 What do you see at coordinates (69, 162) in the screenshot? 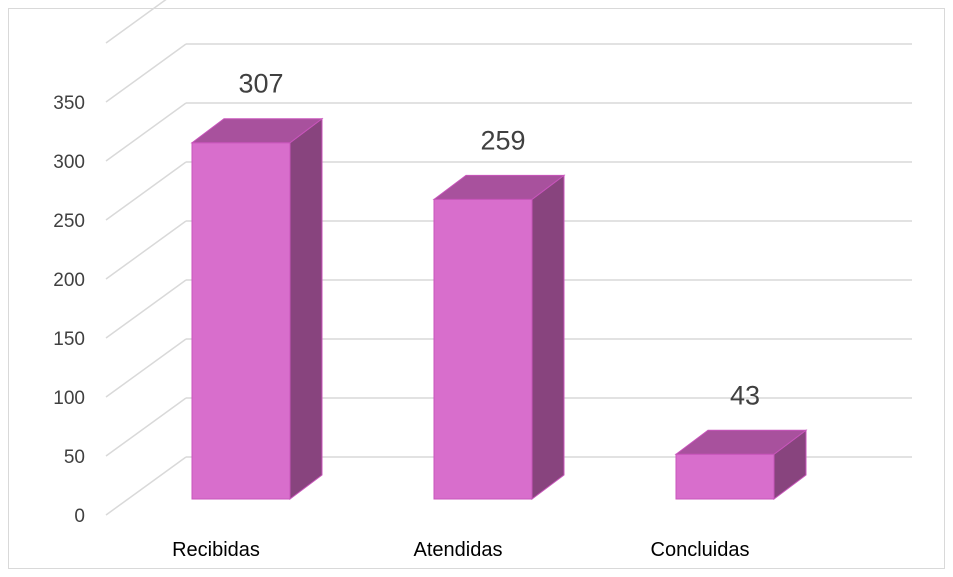
I see `y-tick-label: 300` at bounding box center [69, 162].